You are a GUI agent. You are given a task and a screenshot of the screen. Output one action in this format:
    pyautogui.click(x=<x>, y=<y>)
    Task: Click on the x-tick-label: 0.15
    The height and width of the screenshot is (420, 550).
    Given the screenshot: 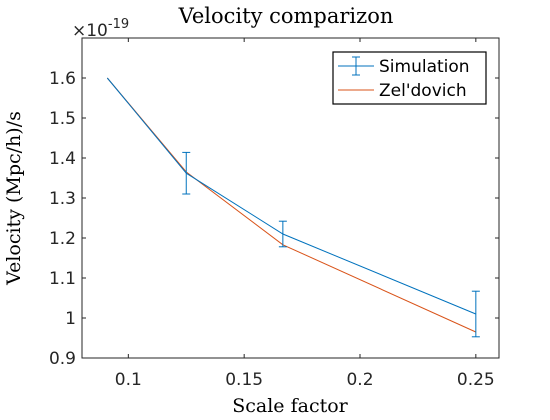 What is the action you would take?
    pyautogui.click(x=244, y=380)
    